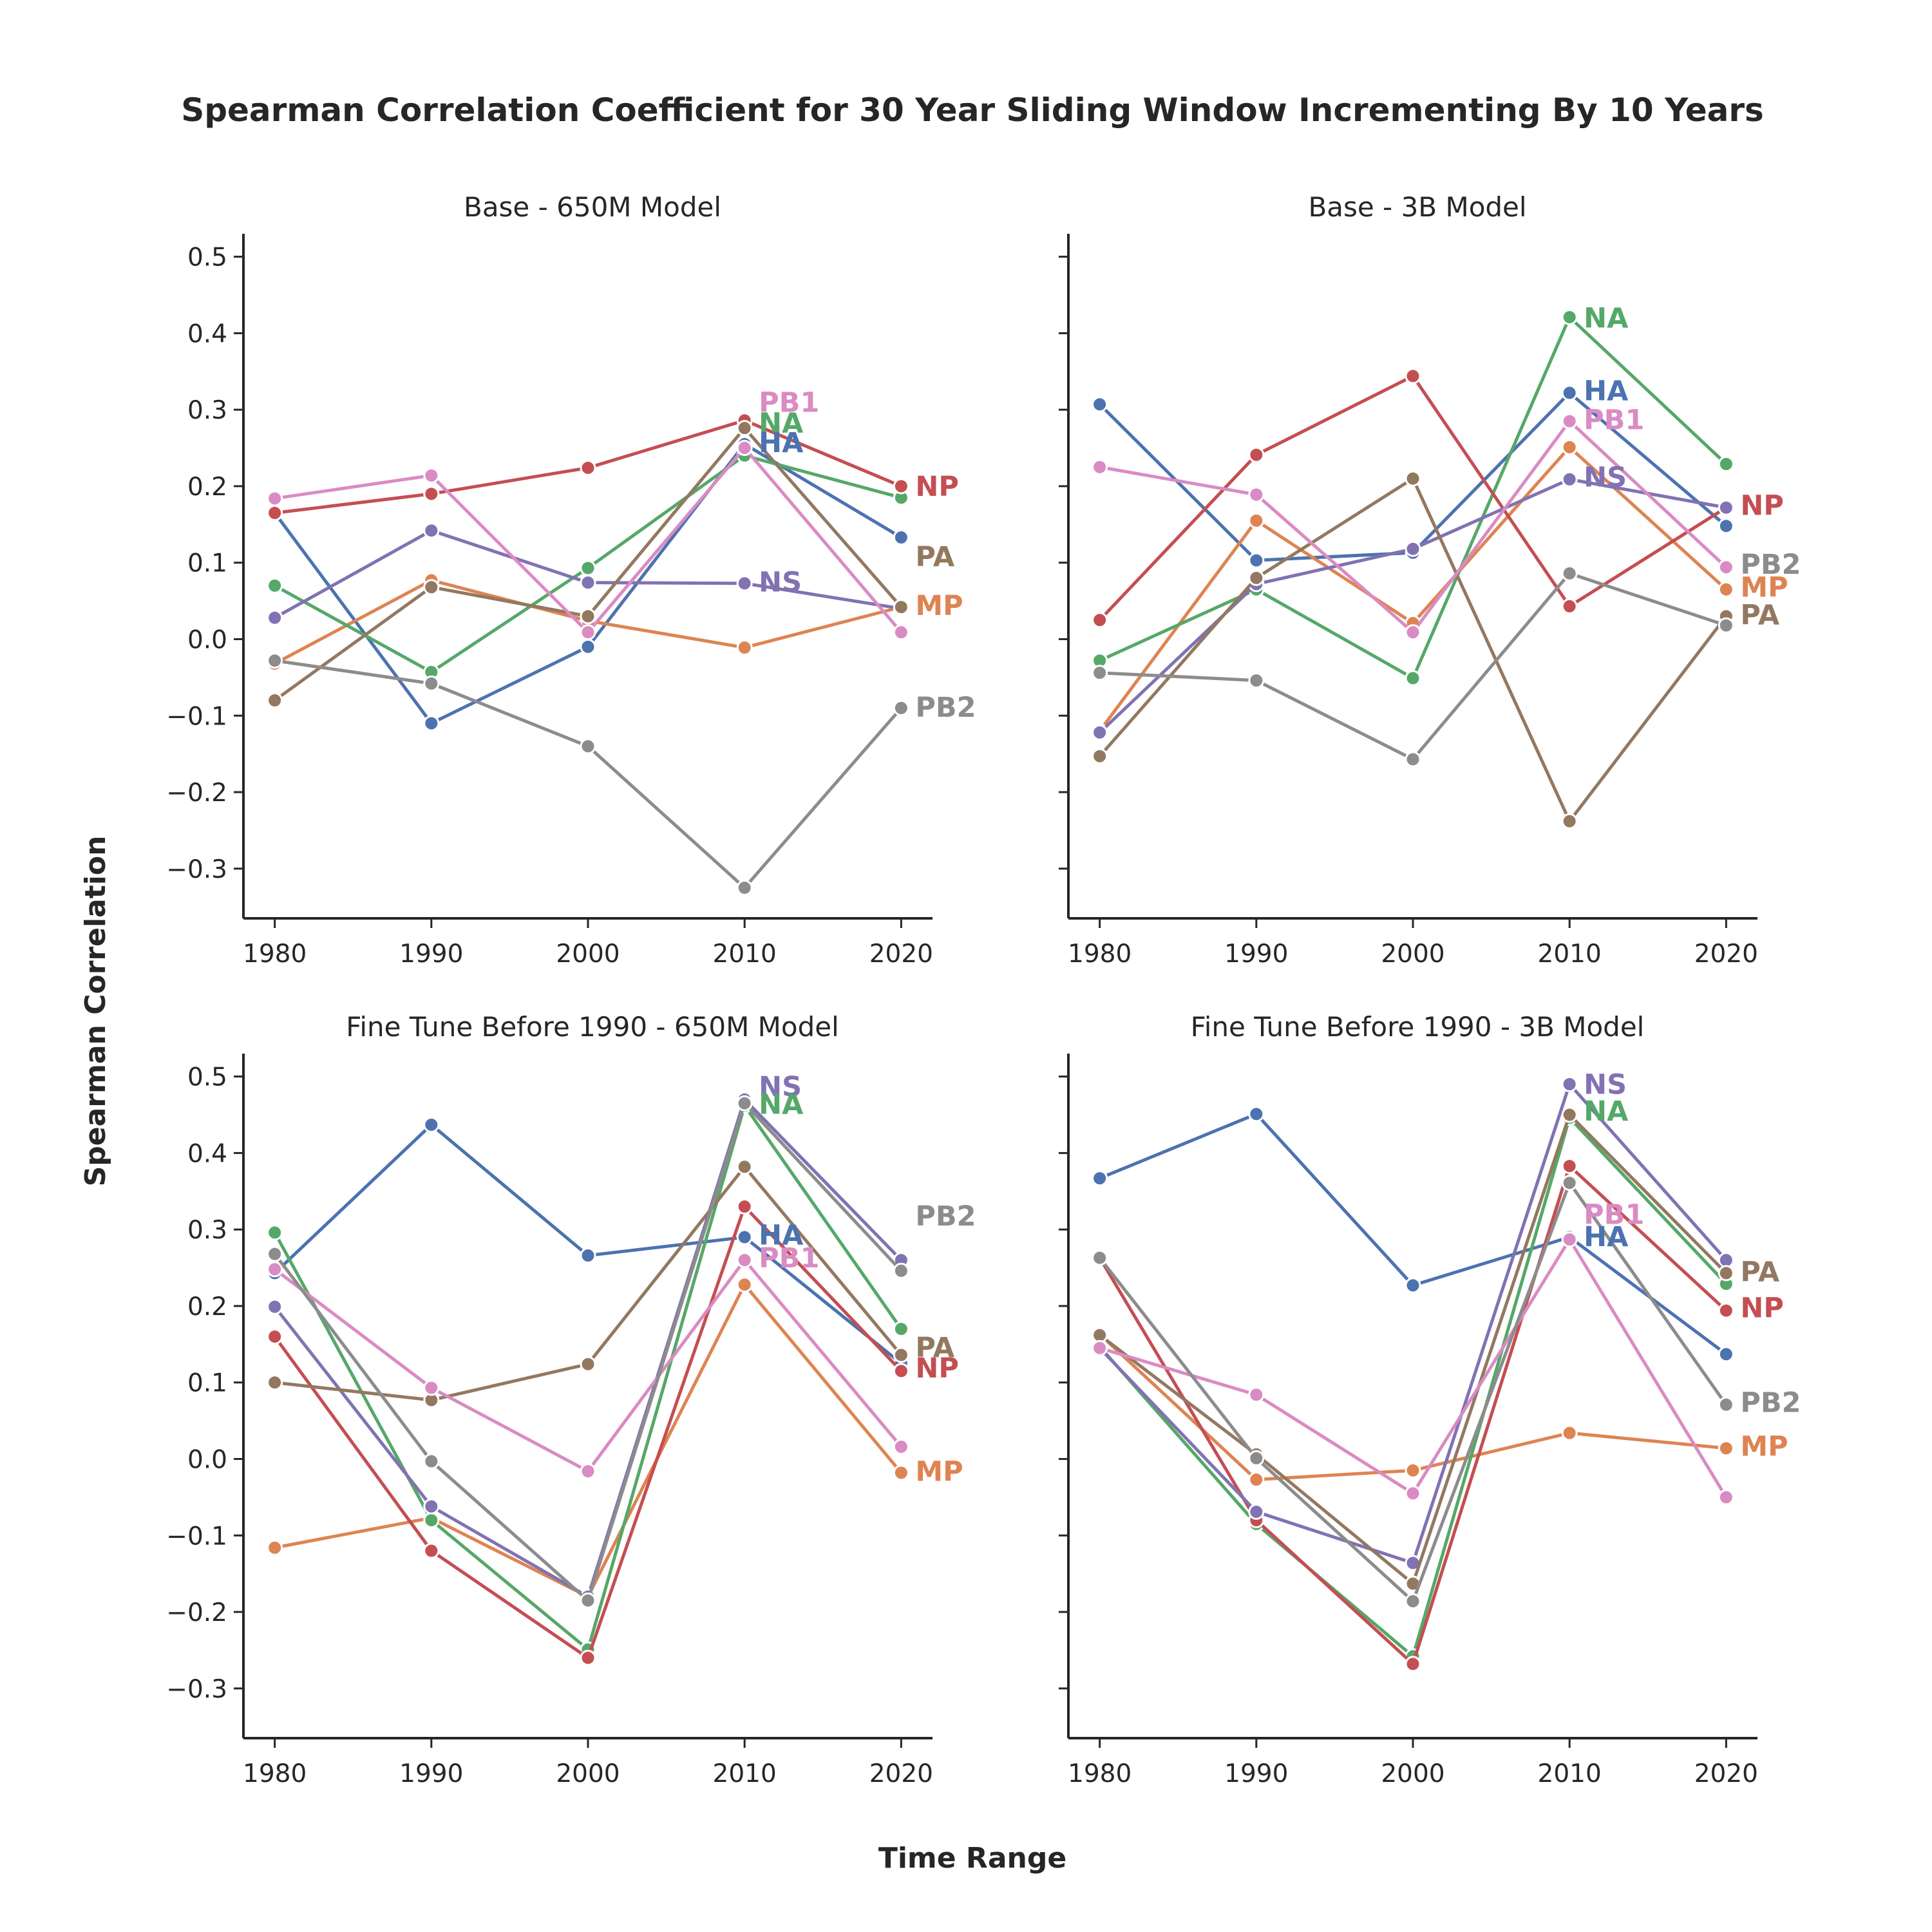  Describe the element at coordinates (1760, 615) in the screenshot. I see `series-end-label: PA` at that location.